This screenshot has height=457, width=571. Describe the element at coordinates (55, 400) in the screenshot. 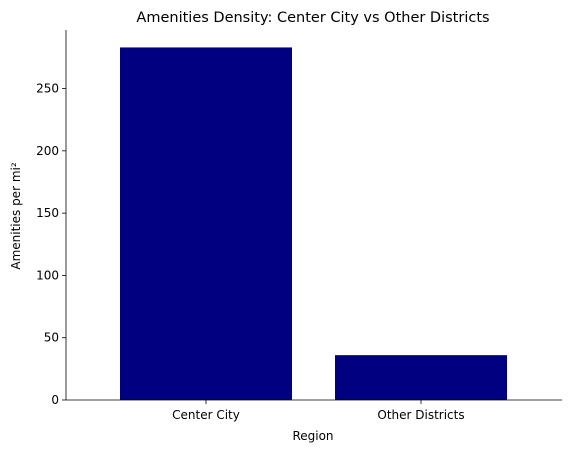

I see `y-tick-label: 0` at that location.